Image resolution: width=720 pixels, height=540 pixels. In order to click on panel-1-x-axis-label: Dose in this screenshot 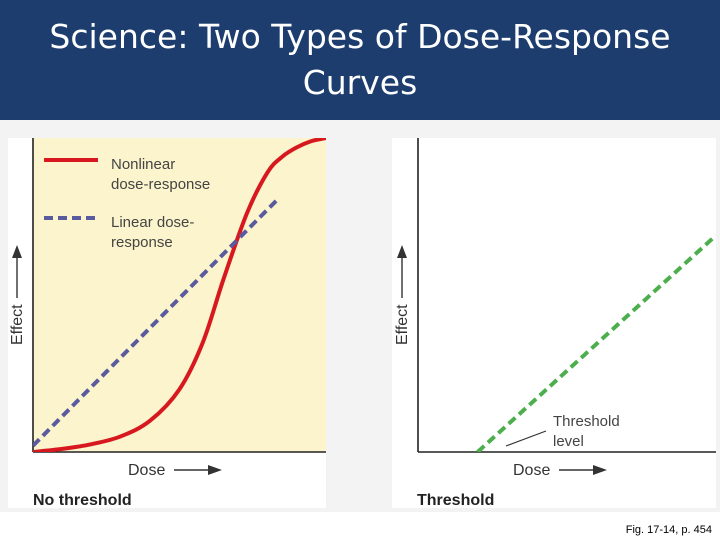, I will do `click(146, 470)`.